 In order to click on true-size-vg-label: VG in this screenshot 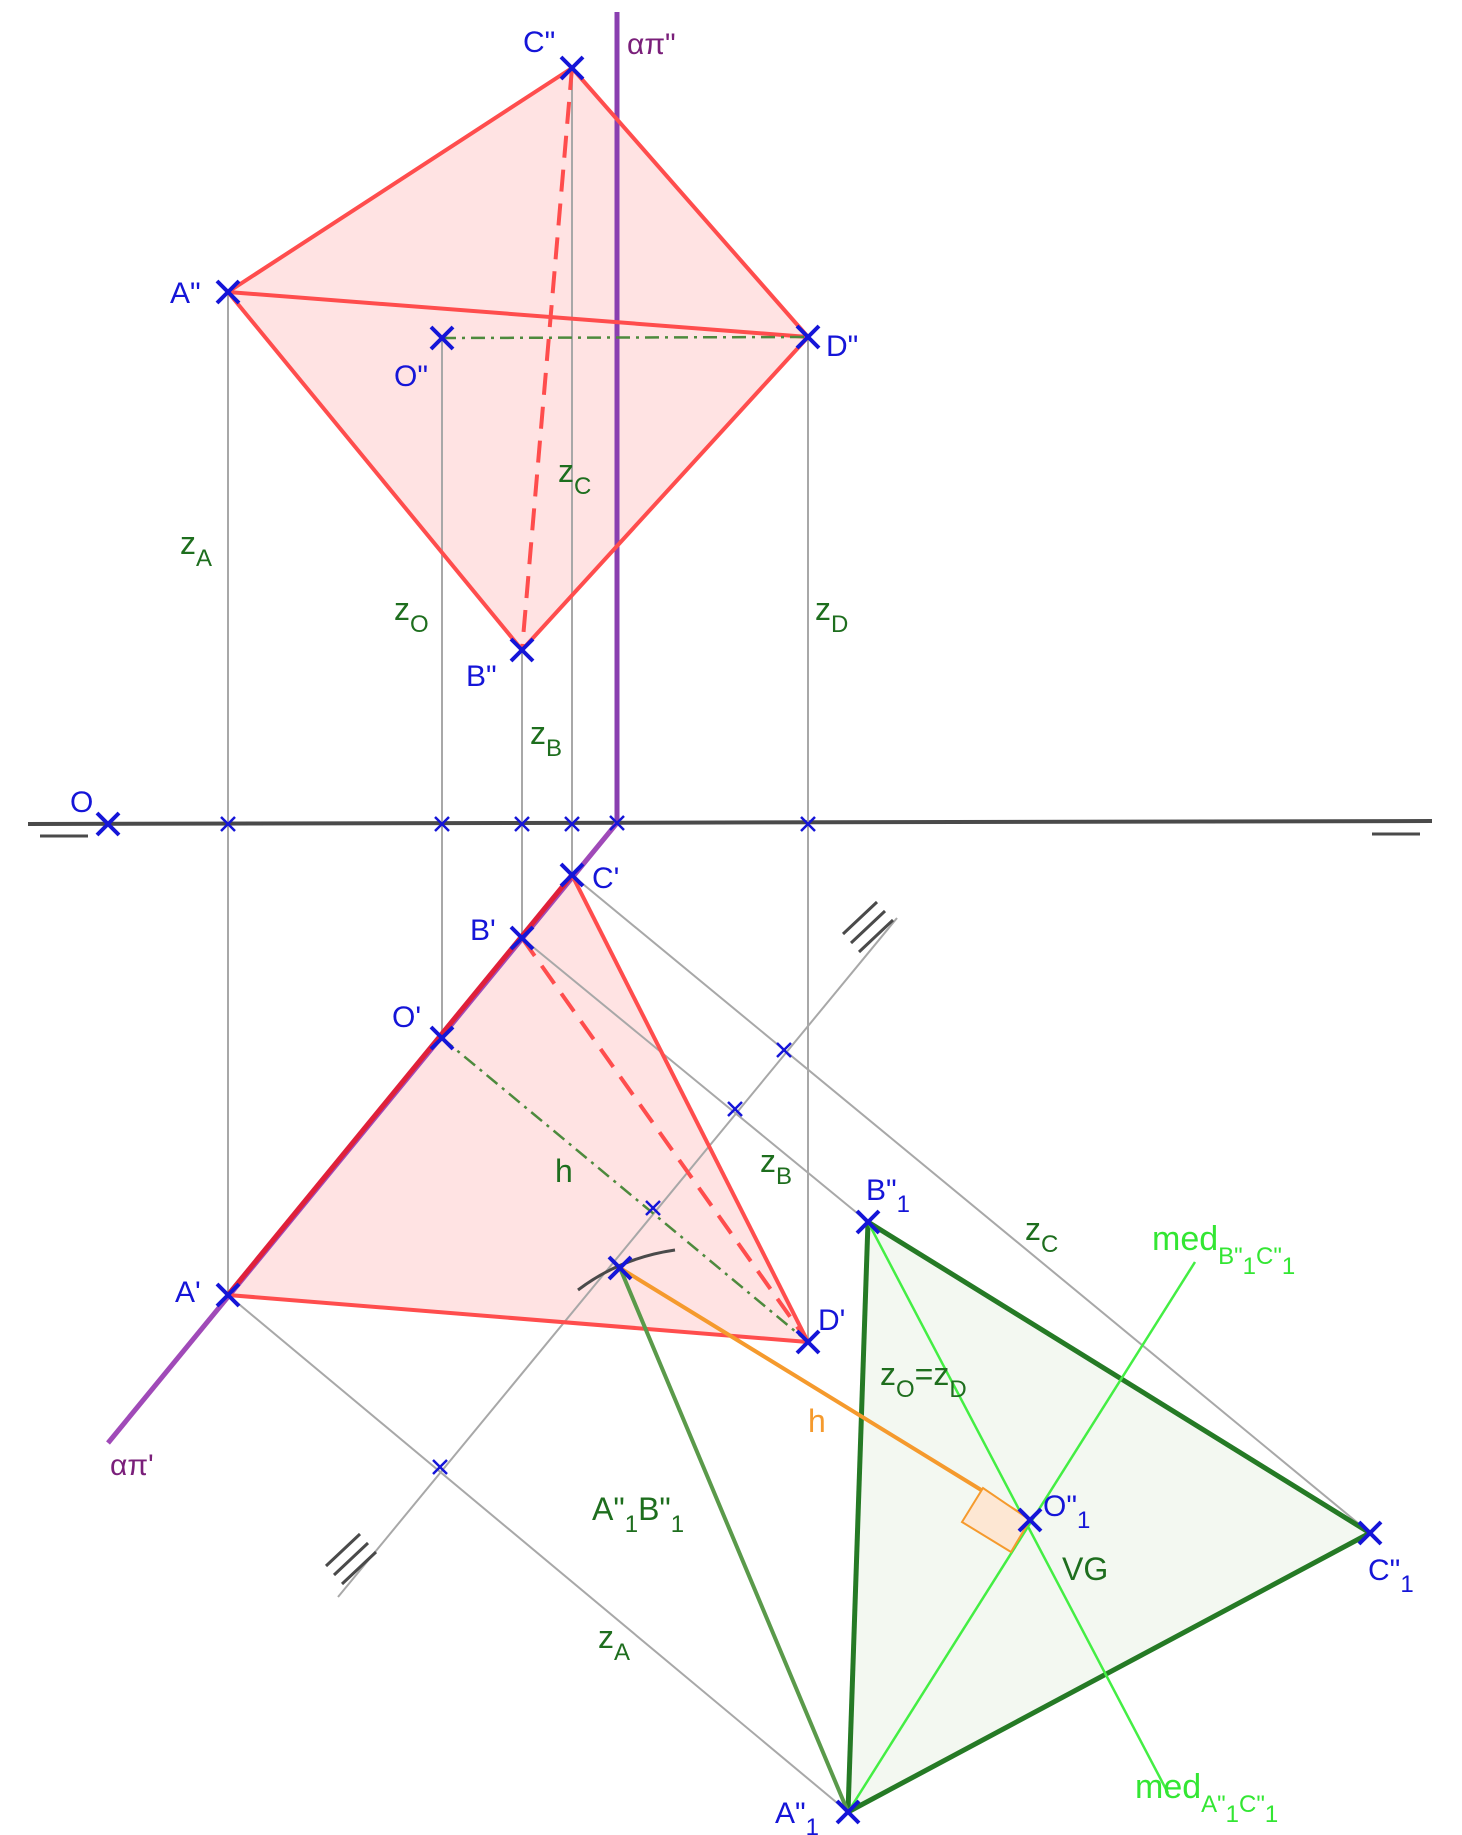, I will do `click(1085, 1569)`.